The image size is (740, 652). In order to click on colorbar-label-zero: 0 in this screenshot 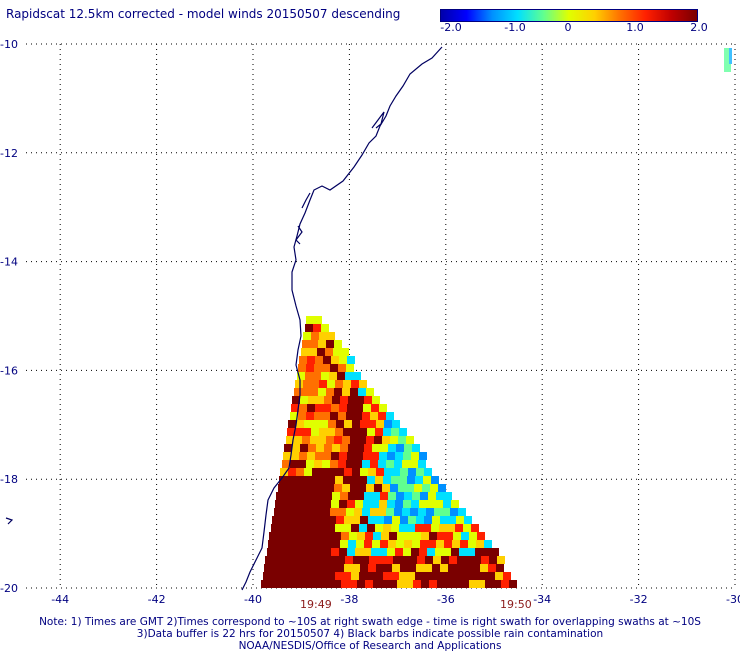, I will do `click(568, 27)`.